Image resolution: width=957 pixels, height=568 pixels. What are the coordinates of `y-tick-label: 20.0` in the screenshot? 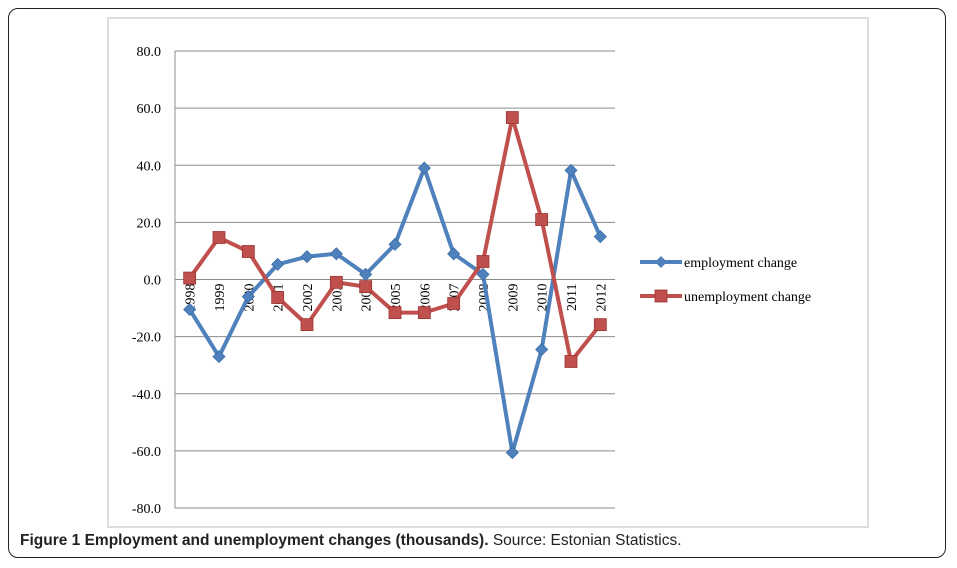 It's located at (149, 223).